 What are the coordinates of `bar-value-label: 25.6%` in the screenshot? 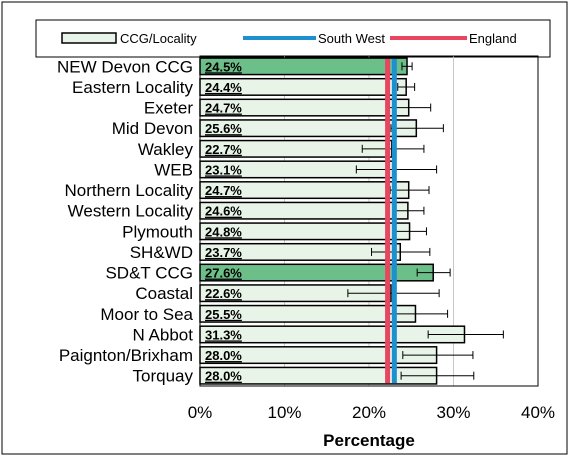 It's located at (223, 128).